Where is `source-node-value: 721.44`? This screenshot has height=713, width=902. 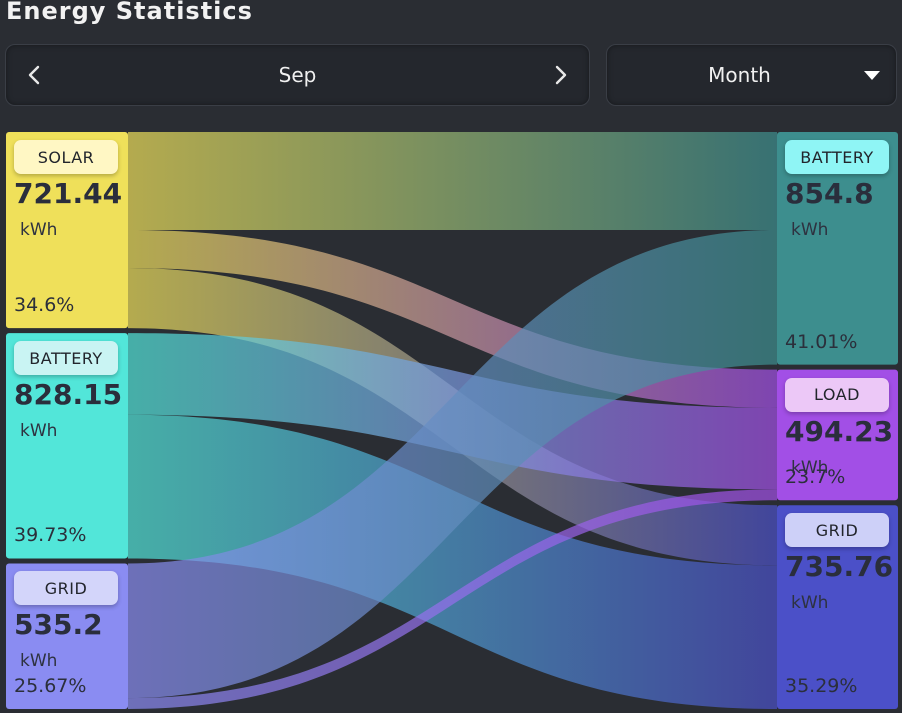
source-node-value: 721.44 is located at coordinates (68, 193).